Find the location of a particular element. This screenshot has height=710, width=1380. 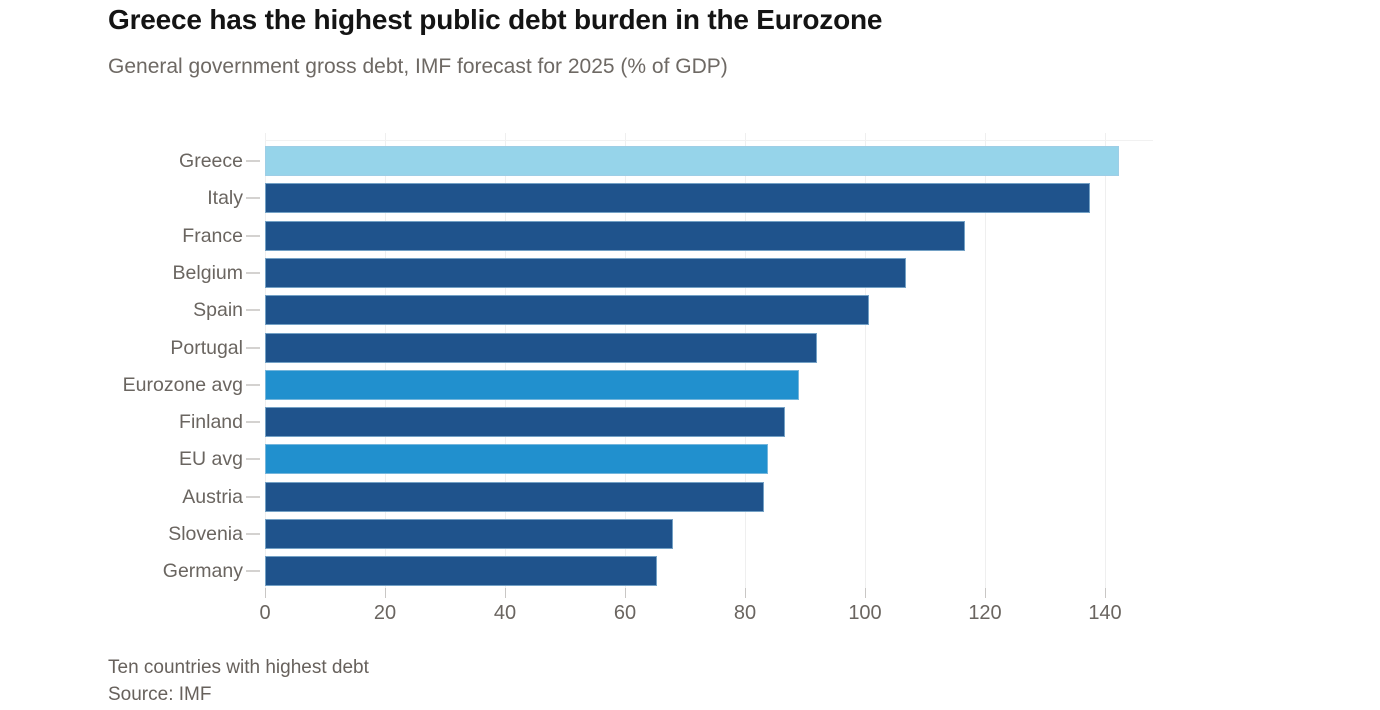

category-label-spain: Spain is located at coordinates (218, 310).